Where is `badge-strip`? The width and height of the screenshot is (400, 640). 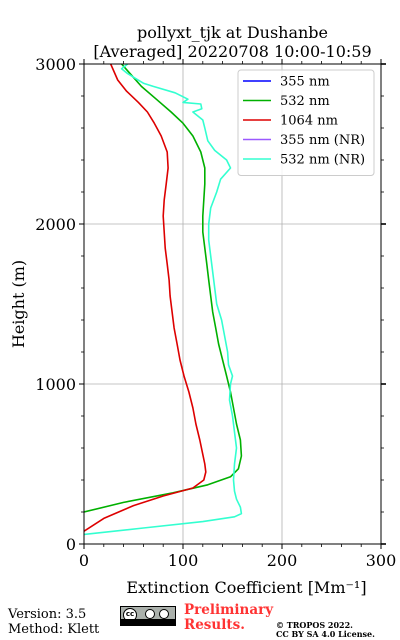 badge-strip is located at coordinates (148, 622).